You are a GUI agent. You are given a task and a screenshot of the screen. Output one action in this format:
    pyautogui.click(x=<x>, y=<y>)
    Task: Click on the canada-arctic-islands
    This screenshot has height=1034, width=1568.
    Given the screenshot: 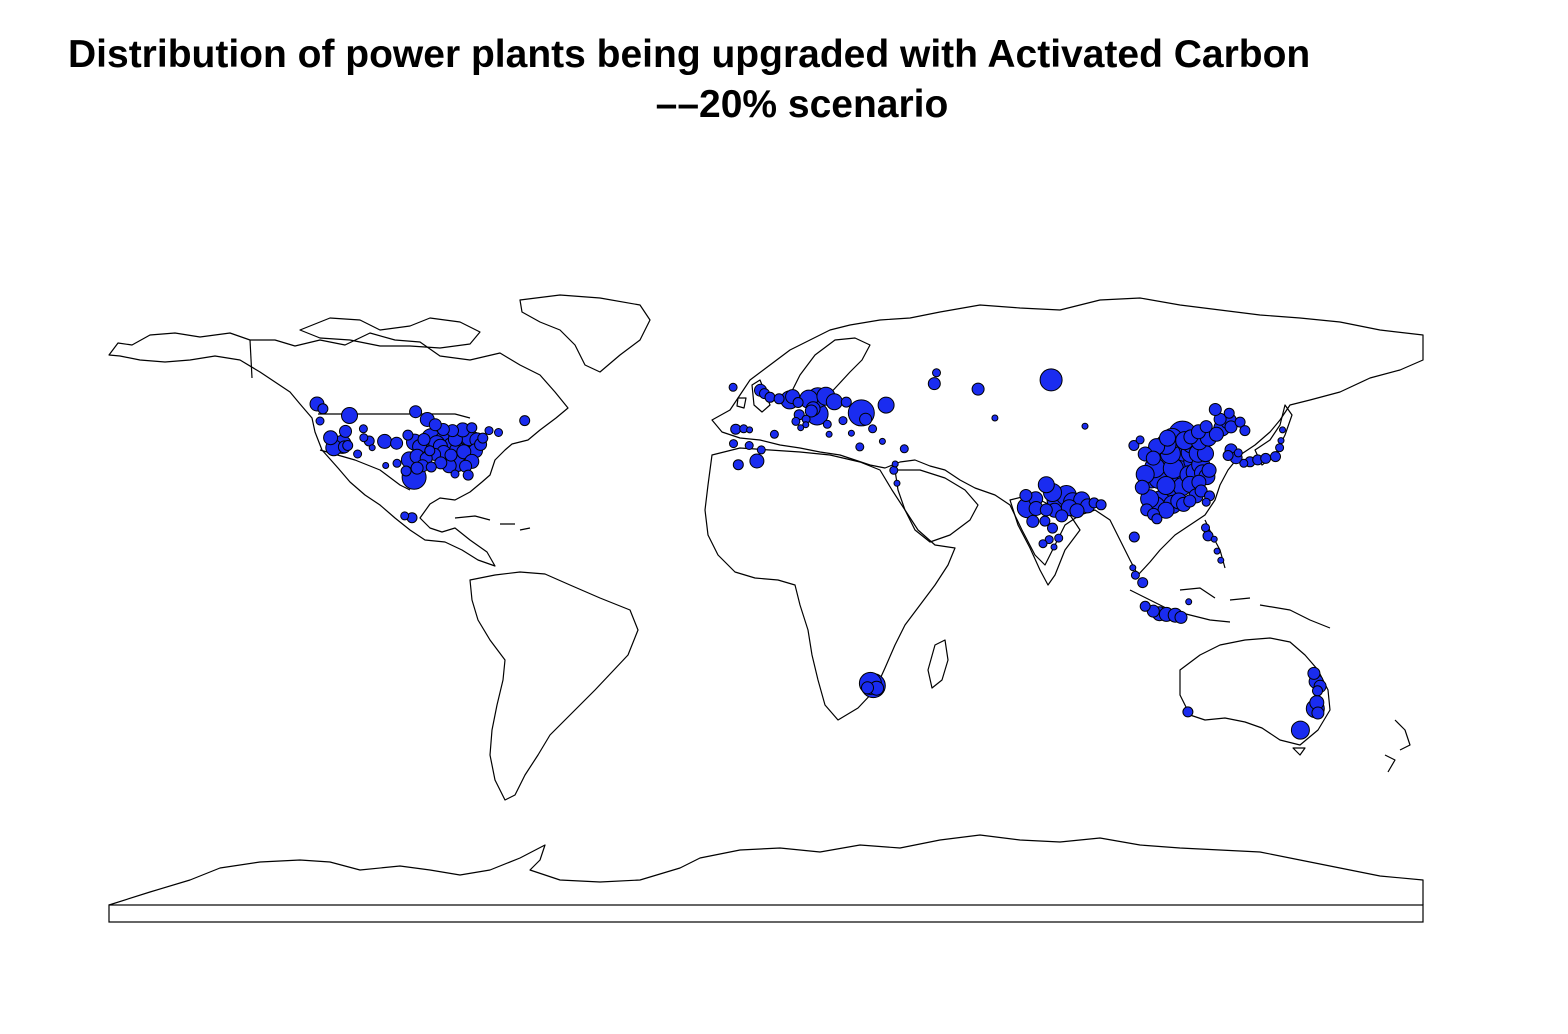 What is the action you would take?
    pyautogui.click(x=390, y=333)
    